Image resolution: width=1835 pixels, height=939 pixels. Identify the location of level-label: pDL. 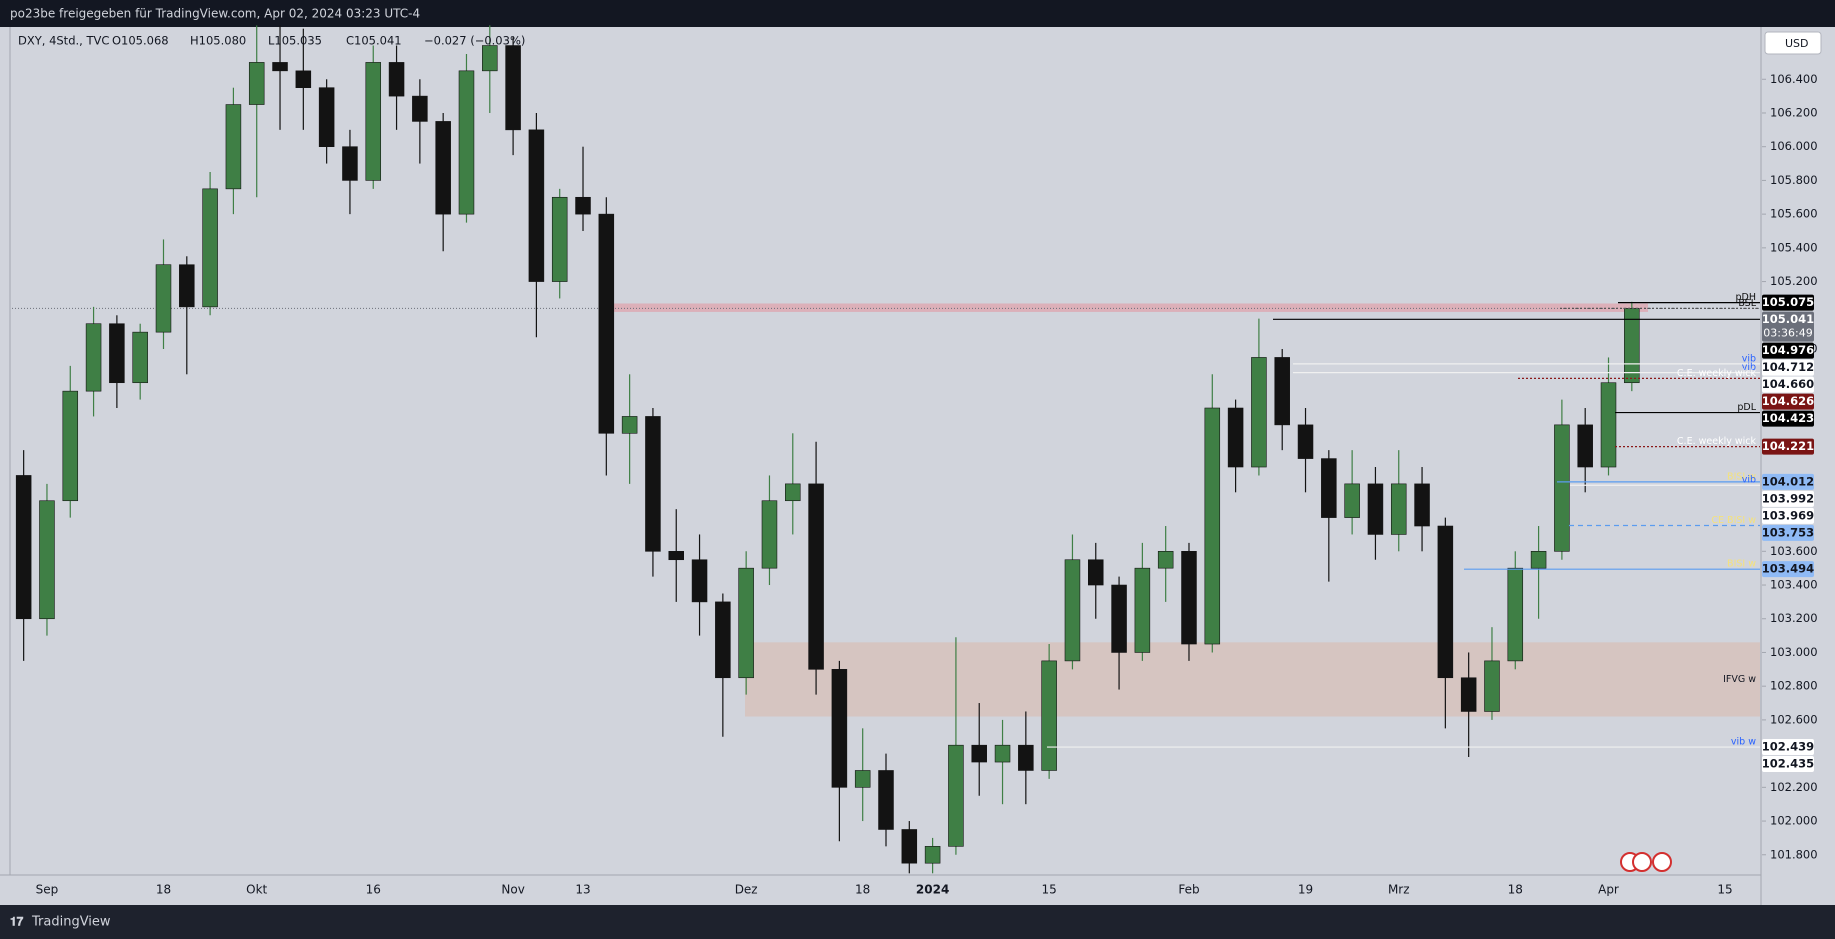
(1746, 407).